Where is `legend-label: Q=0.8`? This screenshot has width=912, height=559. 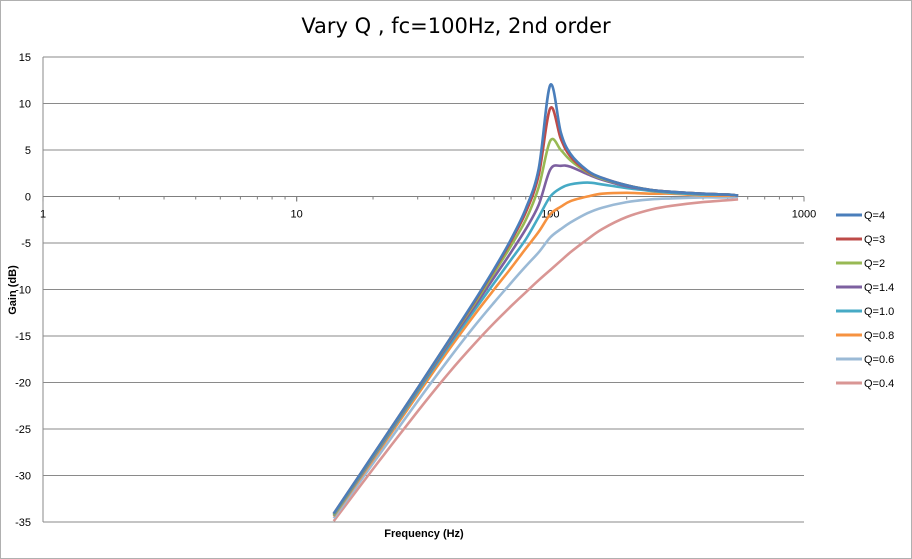
legend-label: Q=0.8 is located at coordinates (879, 336).